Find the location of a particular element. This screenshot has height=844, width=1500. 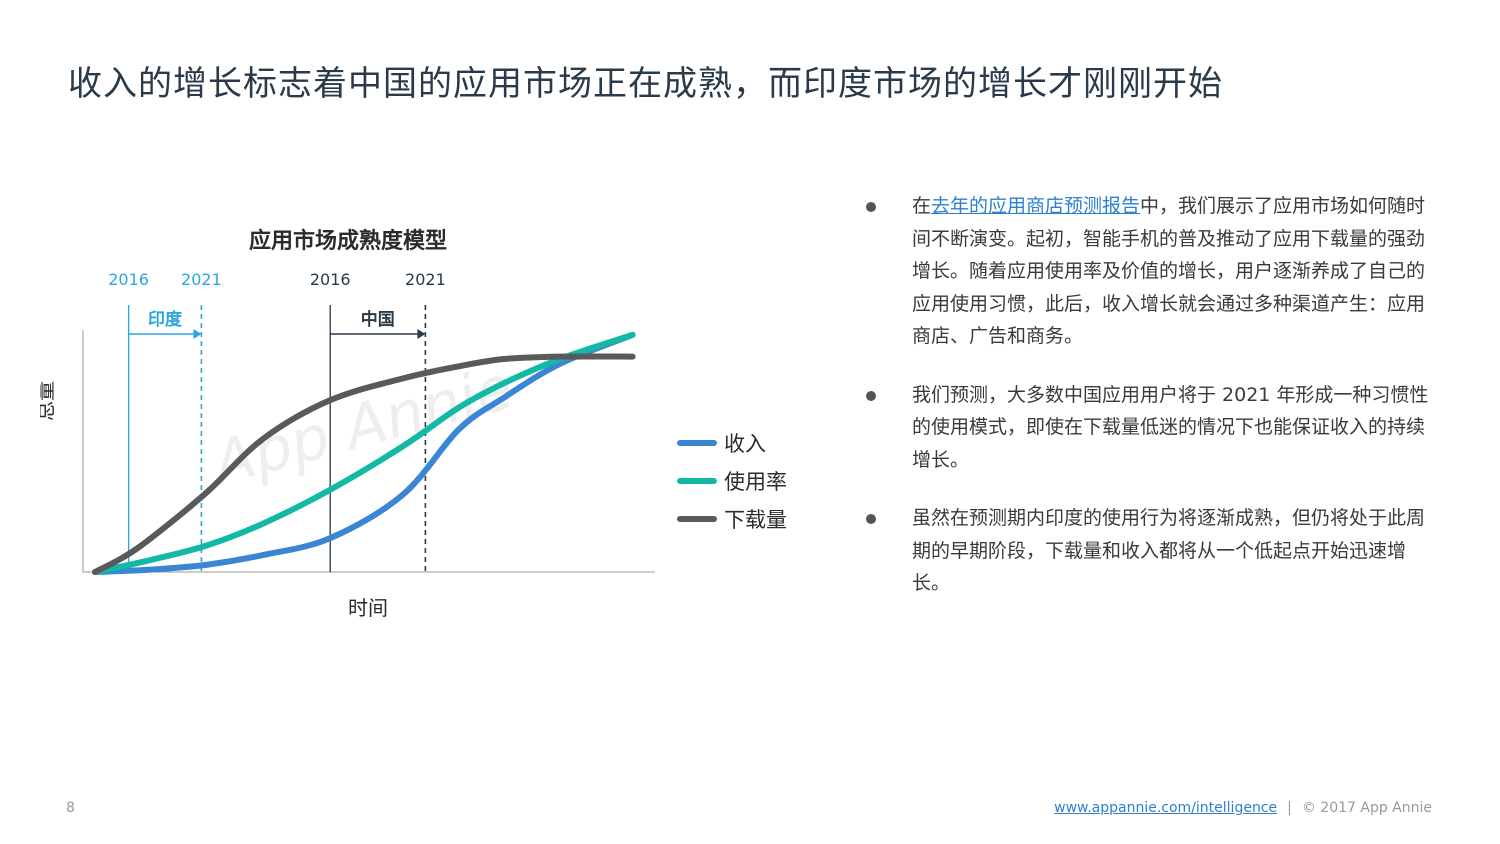

bullet-text-before: 在 is located at coordinates (922, 206).